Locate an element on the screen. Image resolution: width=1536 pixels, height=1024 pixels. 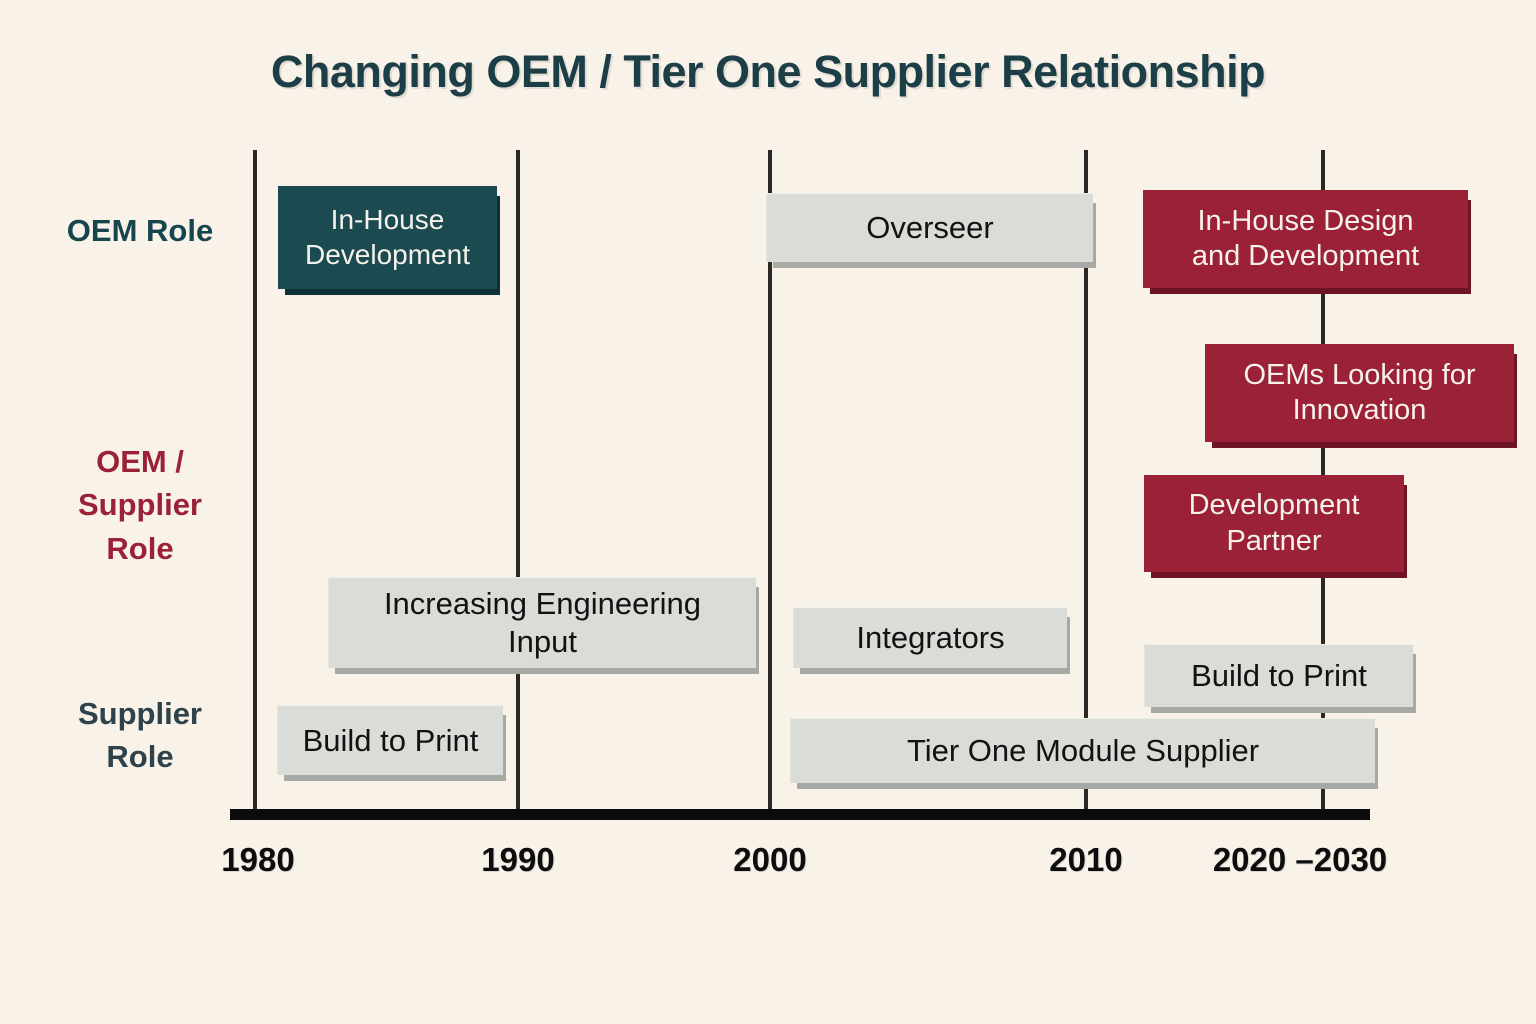
tick-label-1990: 1990 is located at coordinates (518, 859).